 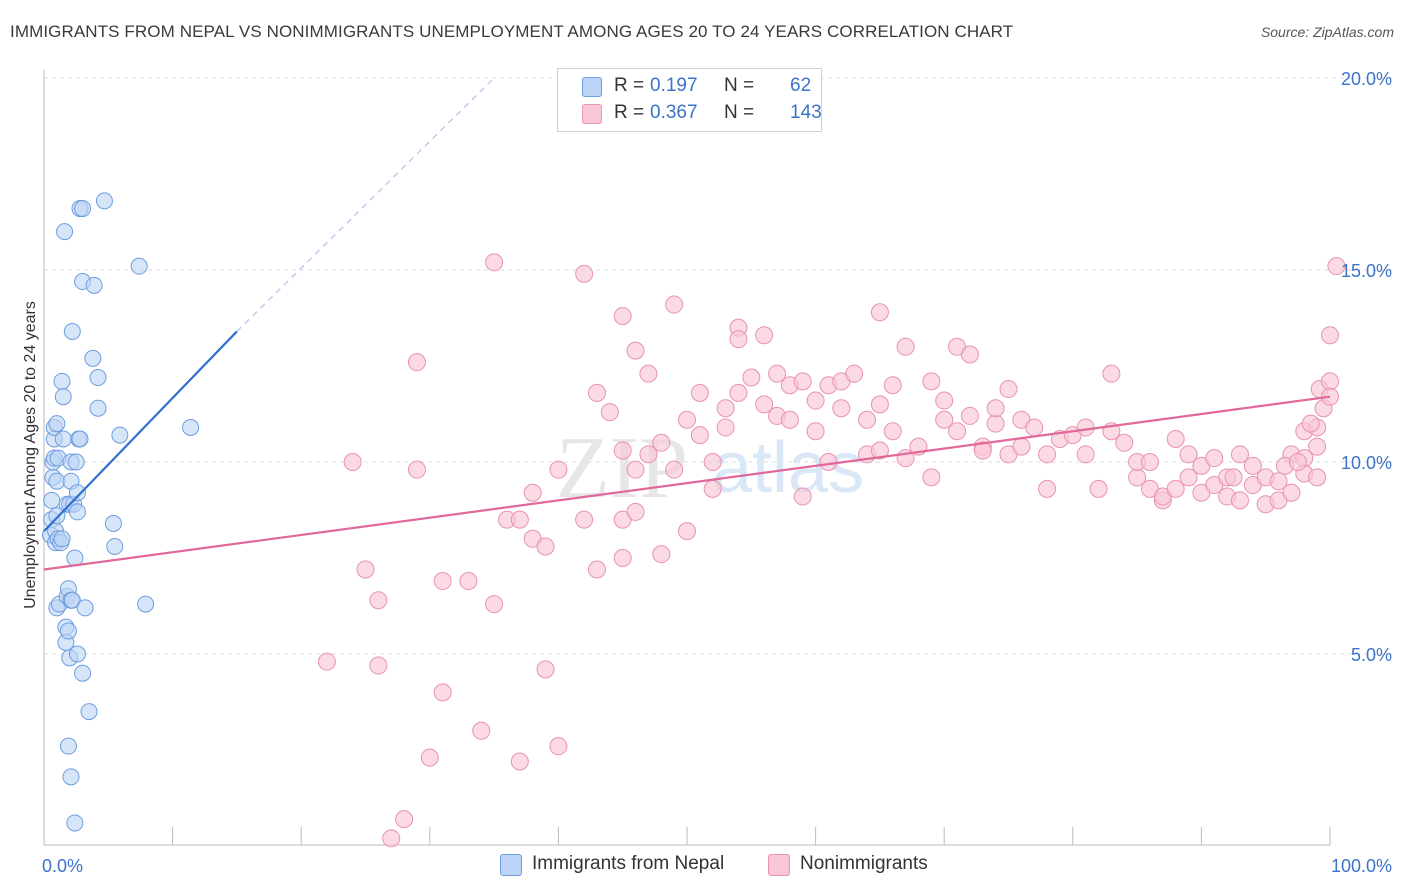 What do you see at coordinates (1371, 655) in the screenshot?
I see `y-tick-label: 5.0%` at bounding box center [1371, 655].